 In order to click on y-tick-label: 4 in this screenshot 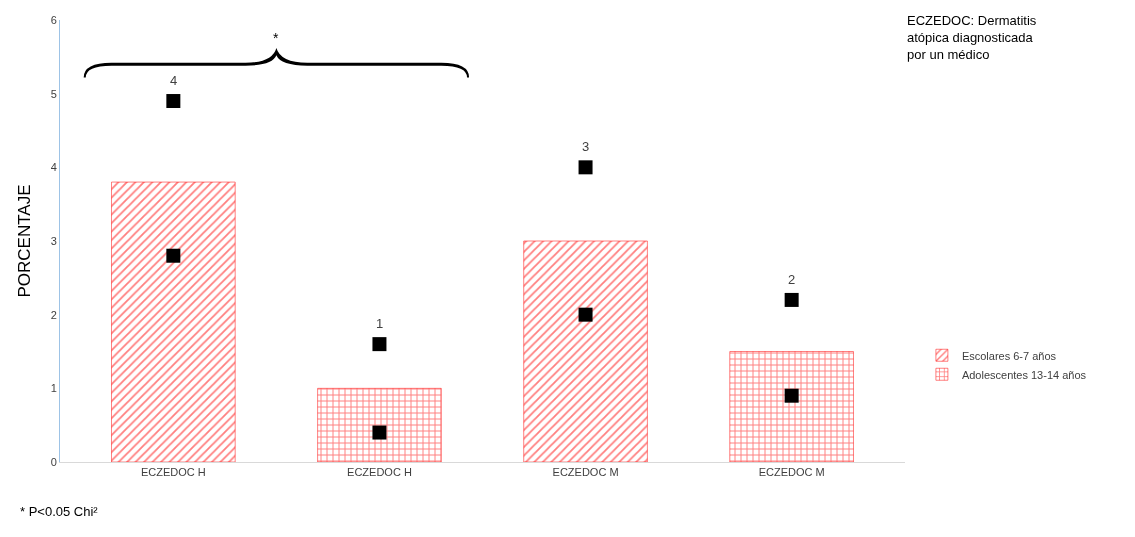, I will do `click(53, 167)`.